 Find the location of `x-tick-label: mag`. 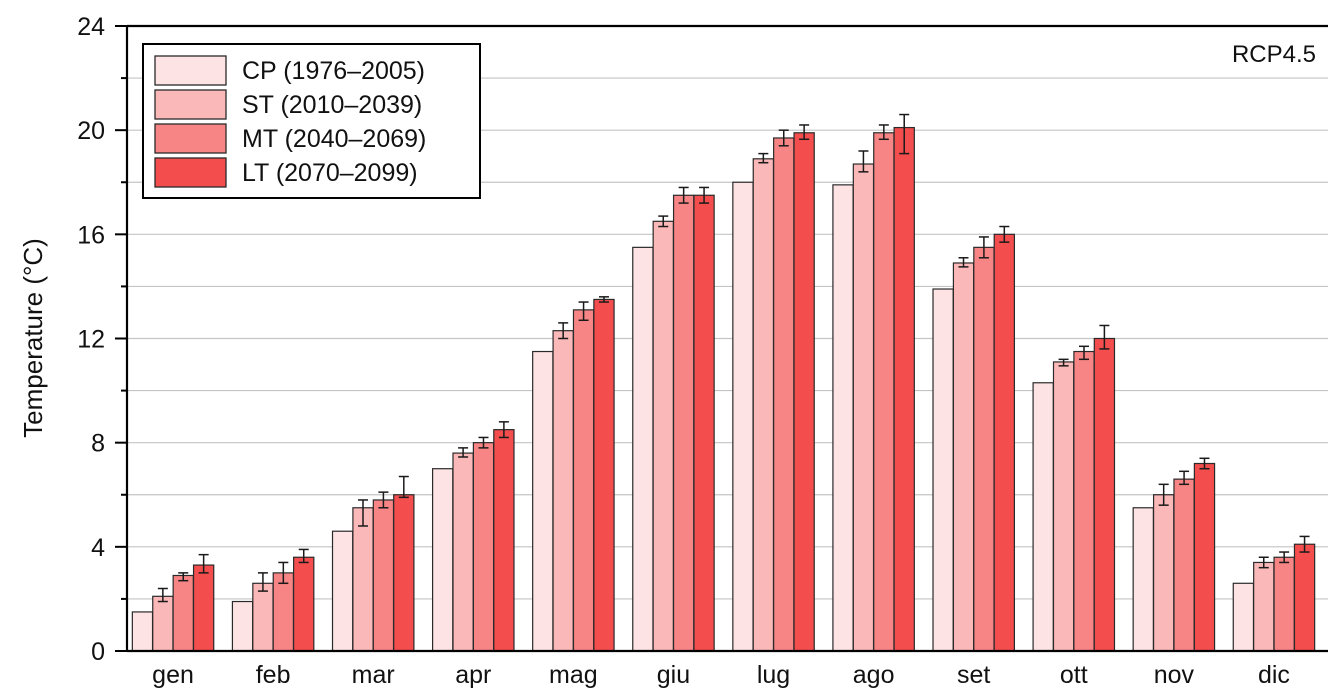

x-tick-label: mag is located at coordinates (573, 675).